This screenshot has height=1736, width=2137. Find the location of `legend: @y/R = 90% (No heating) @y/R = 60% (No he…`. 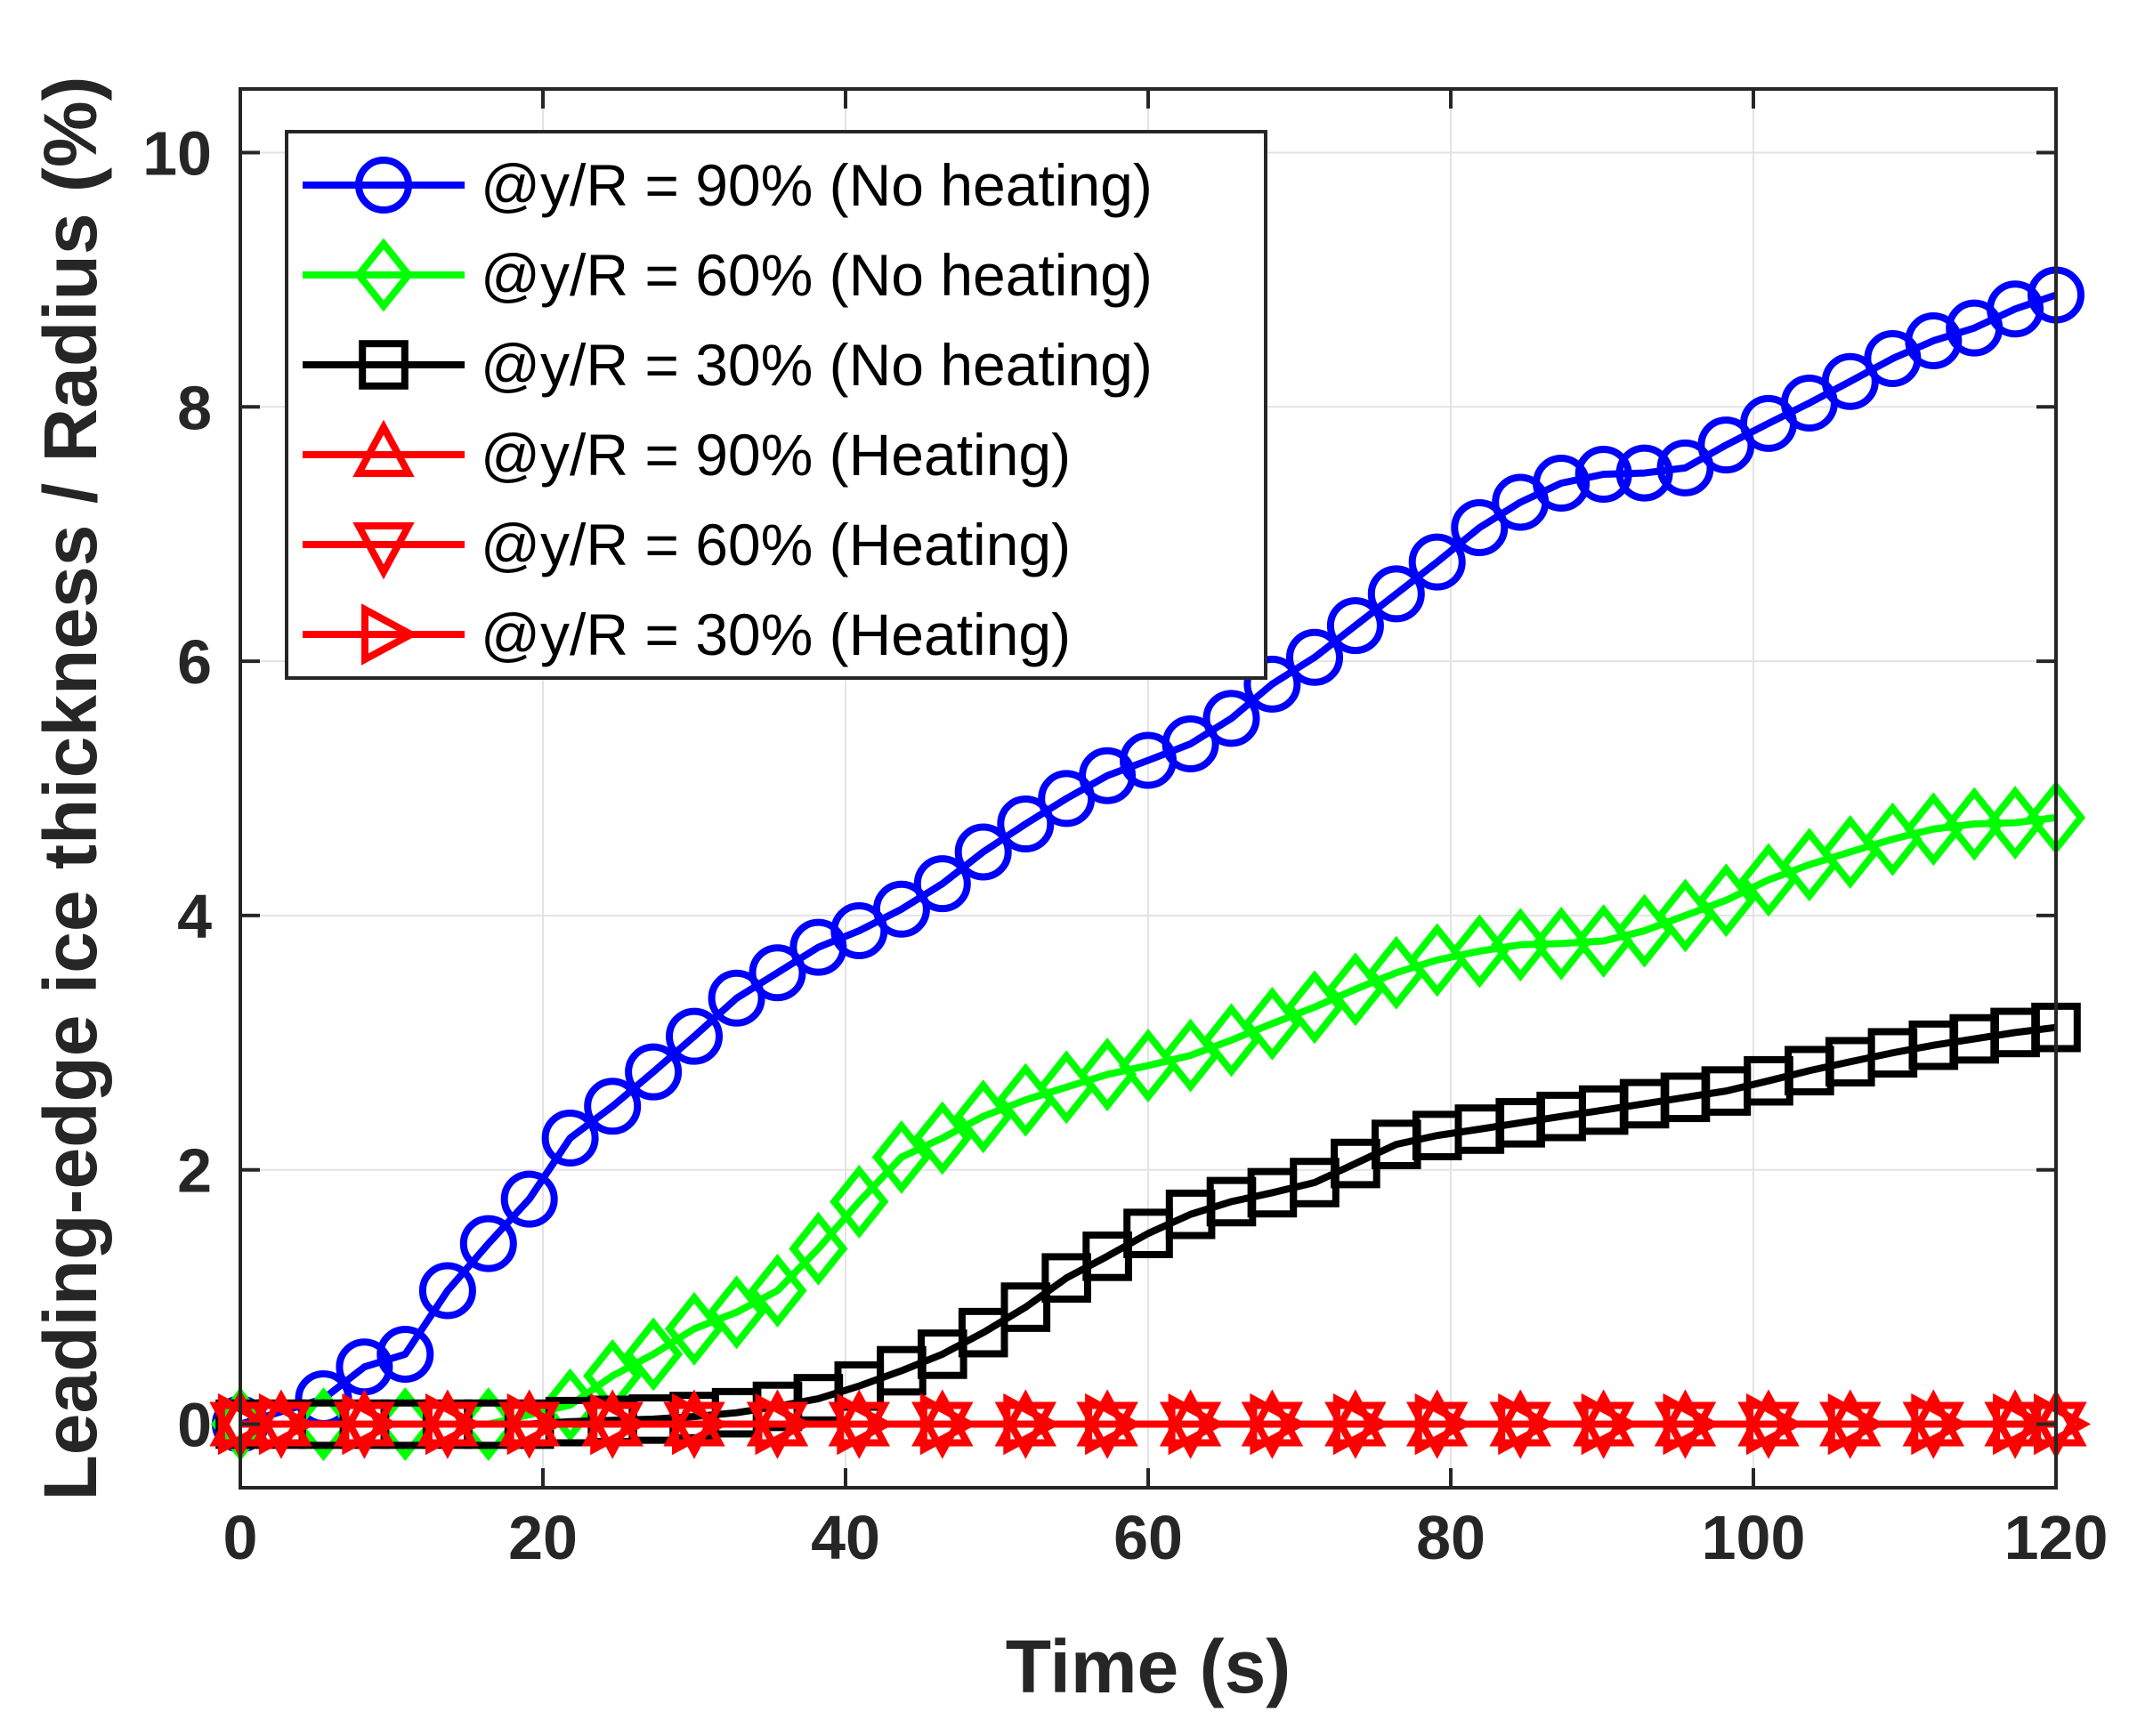

legend: @y/R = 90% (No heating) @y/R = 60% (No he… is located at coordinates (776, 405).